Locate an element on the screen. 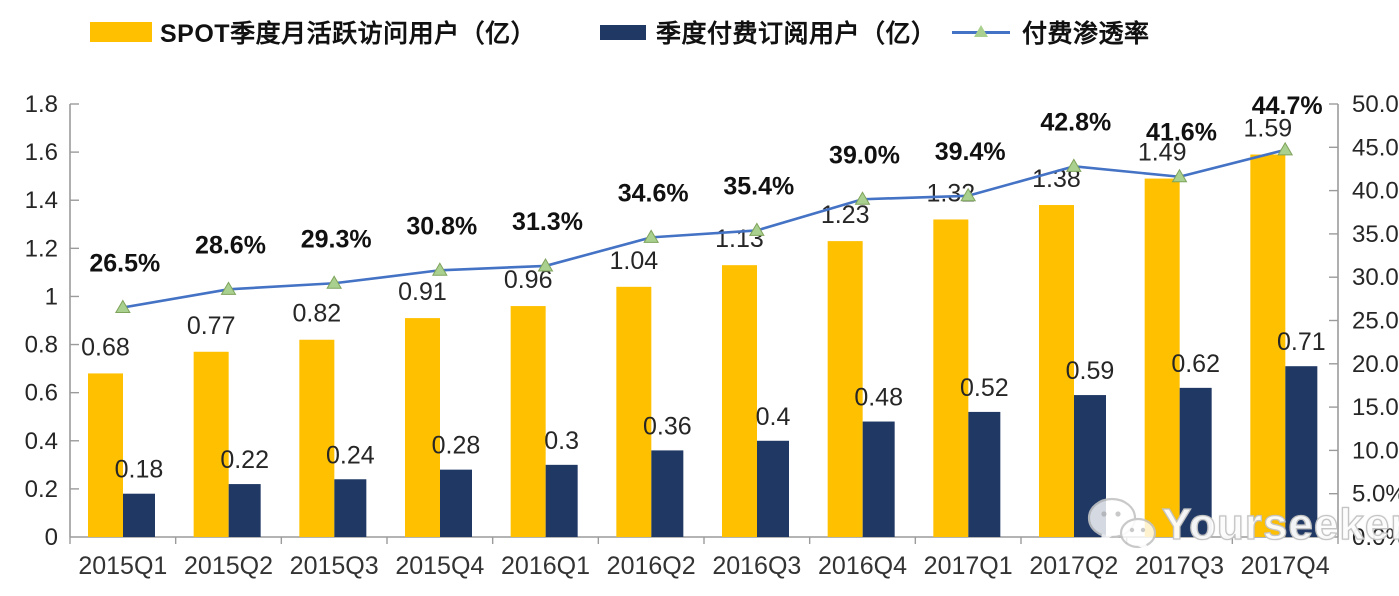  left-axis-tick-label: 1.2 is located at coordinates (41, 248).